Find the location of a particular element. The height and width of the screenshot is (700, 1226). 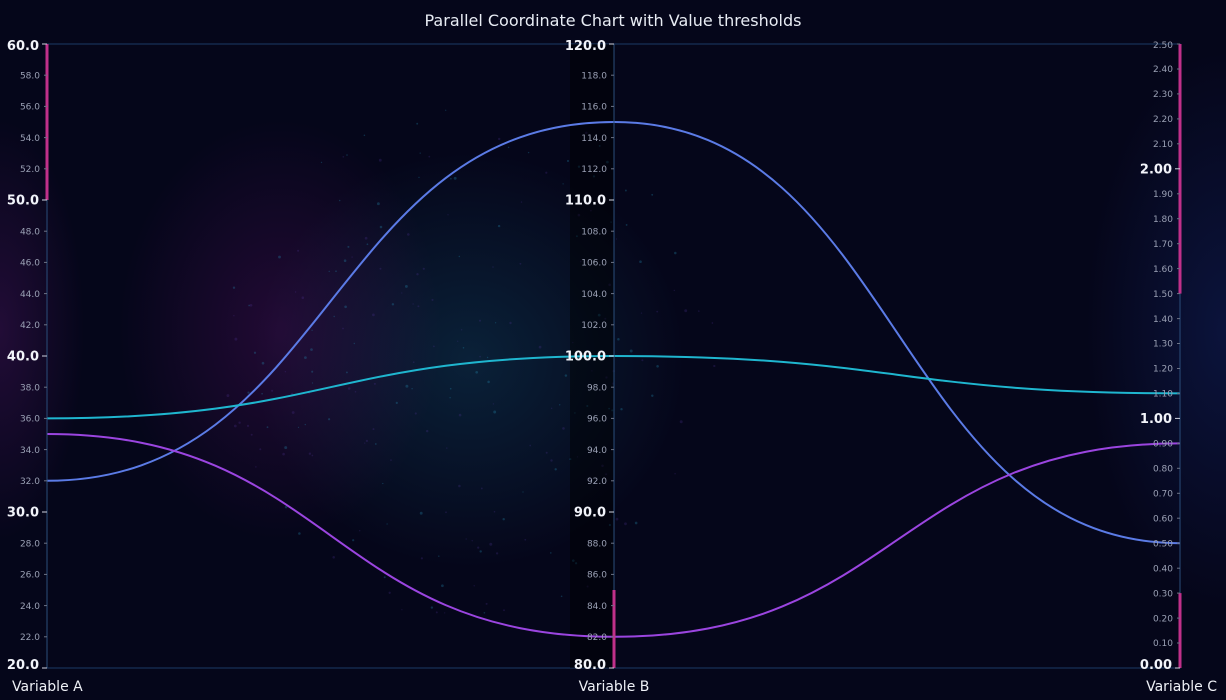

minor-tick-label: 54.0 is located at coordinates (30, 139).